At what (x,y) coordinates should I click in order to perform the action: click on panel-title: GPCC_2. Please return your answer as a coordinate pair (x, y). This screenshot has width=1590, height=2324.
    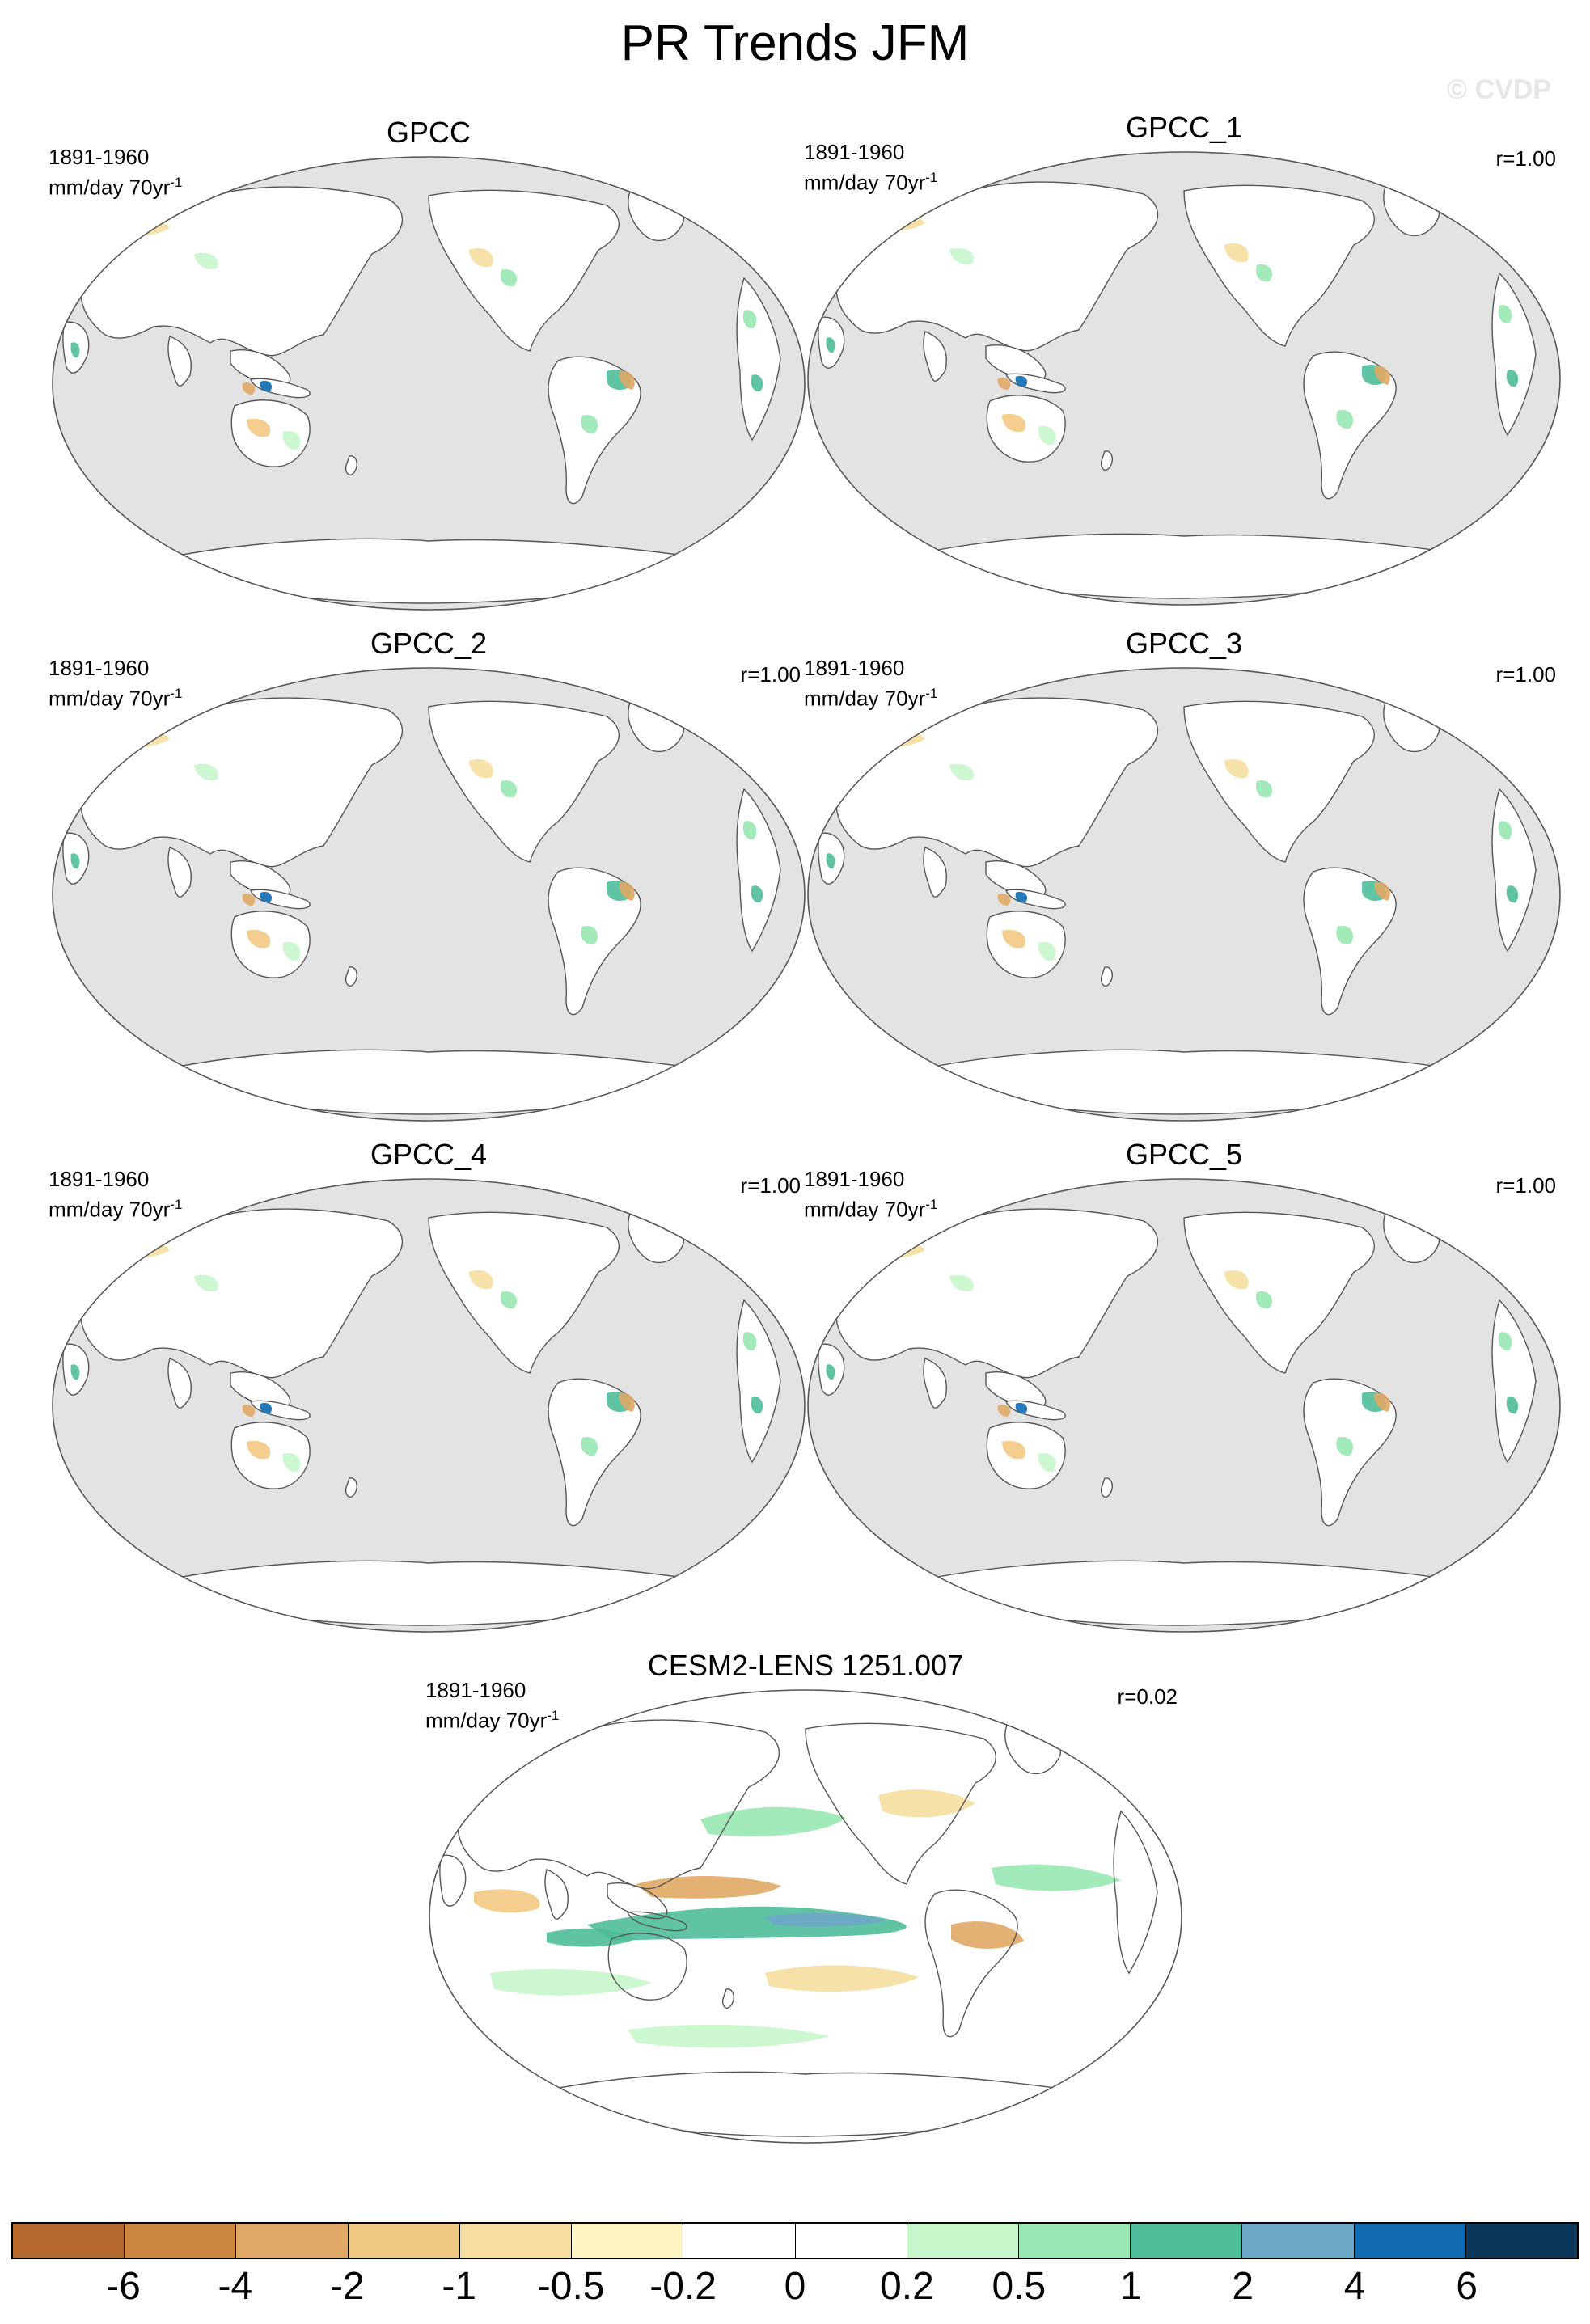
    Looking at the image, I should click on (429, 643).